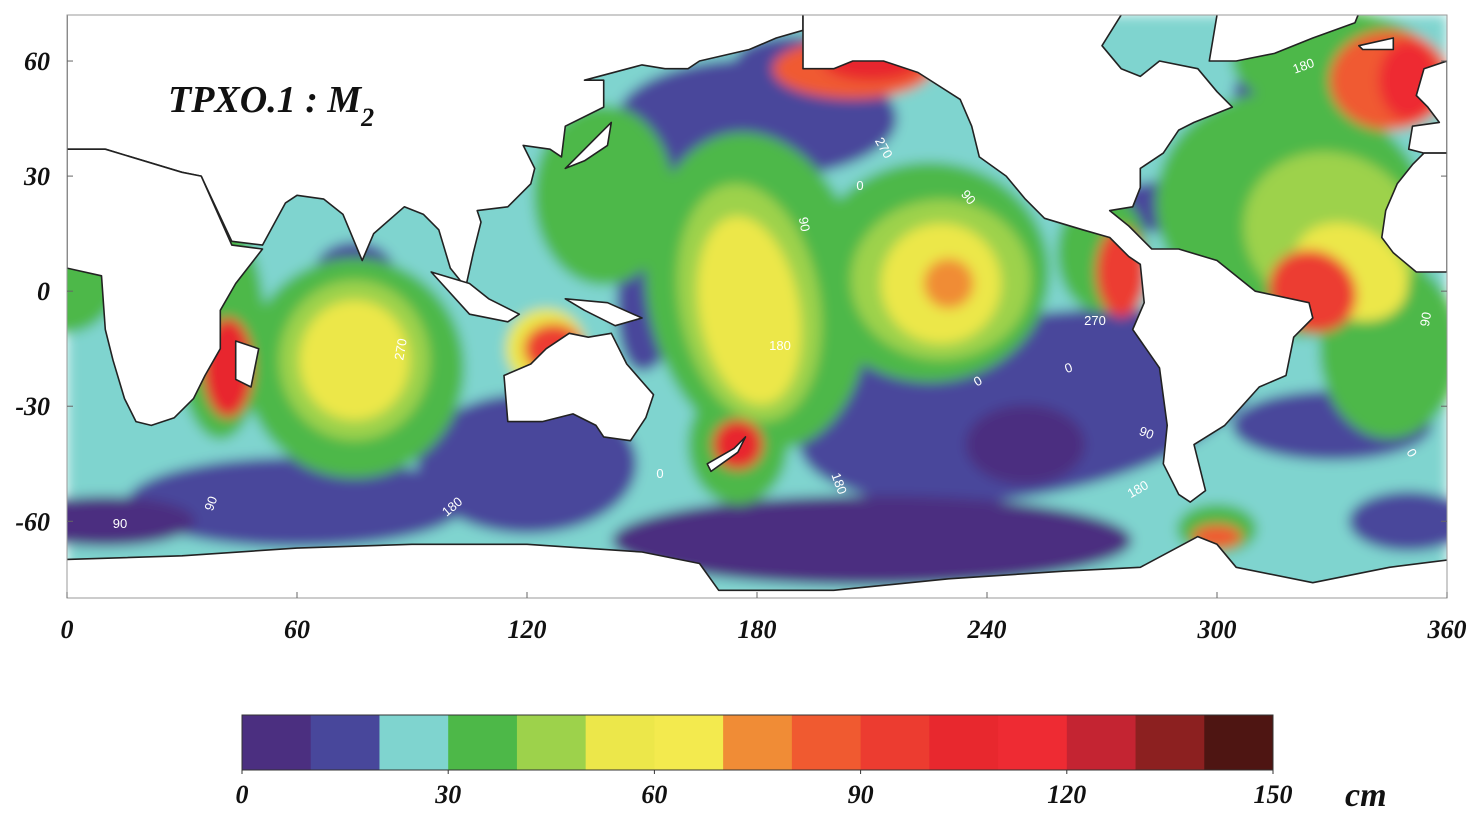  I want to click on x-tick-label: 60, so click(297, 629).